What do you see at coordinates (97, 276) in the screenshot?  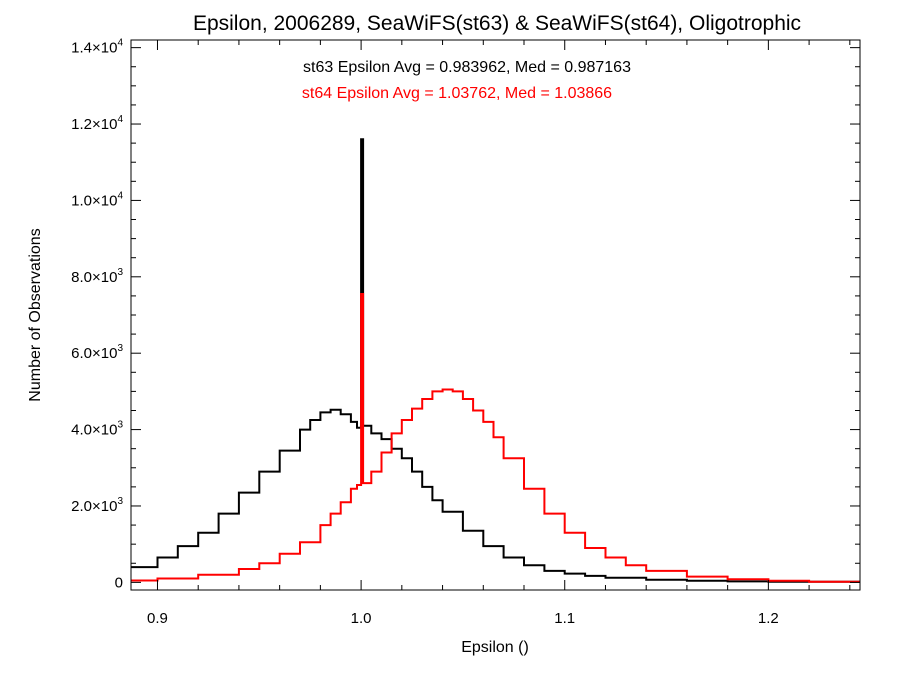 I see `y-tick-label: 8.0×10³` at bounding box center [97, 276].